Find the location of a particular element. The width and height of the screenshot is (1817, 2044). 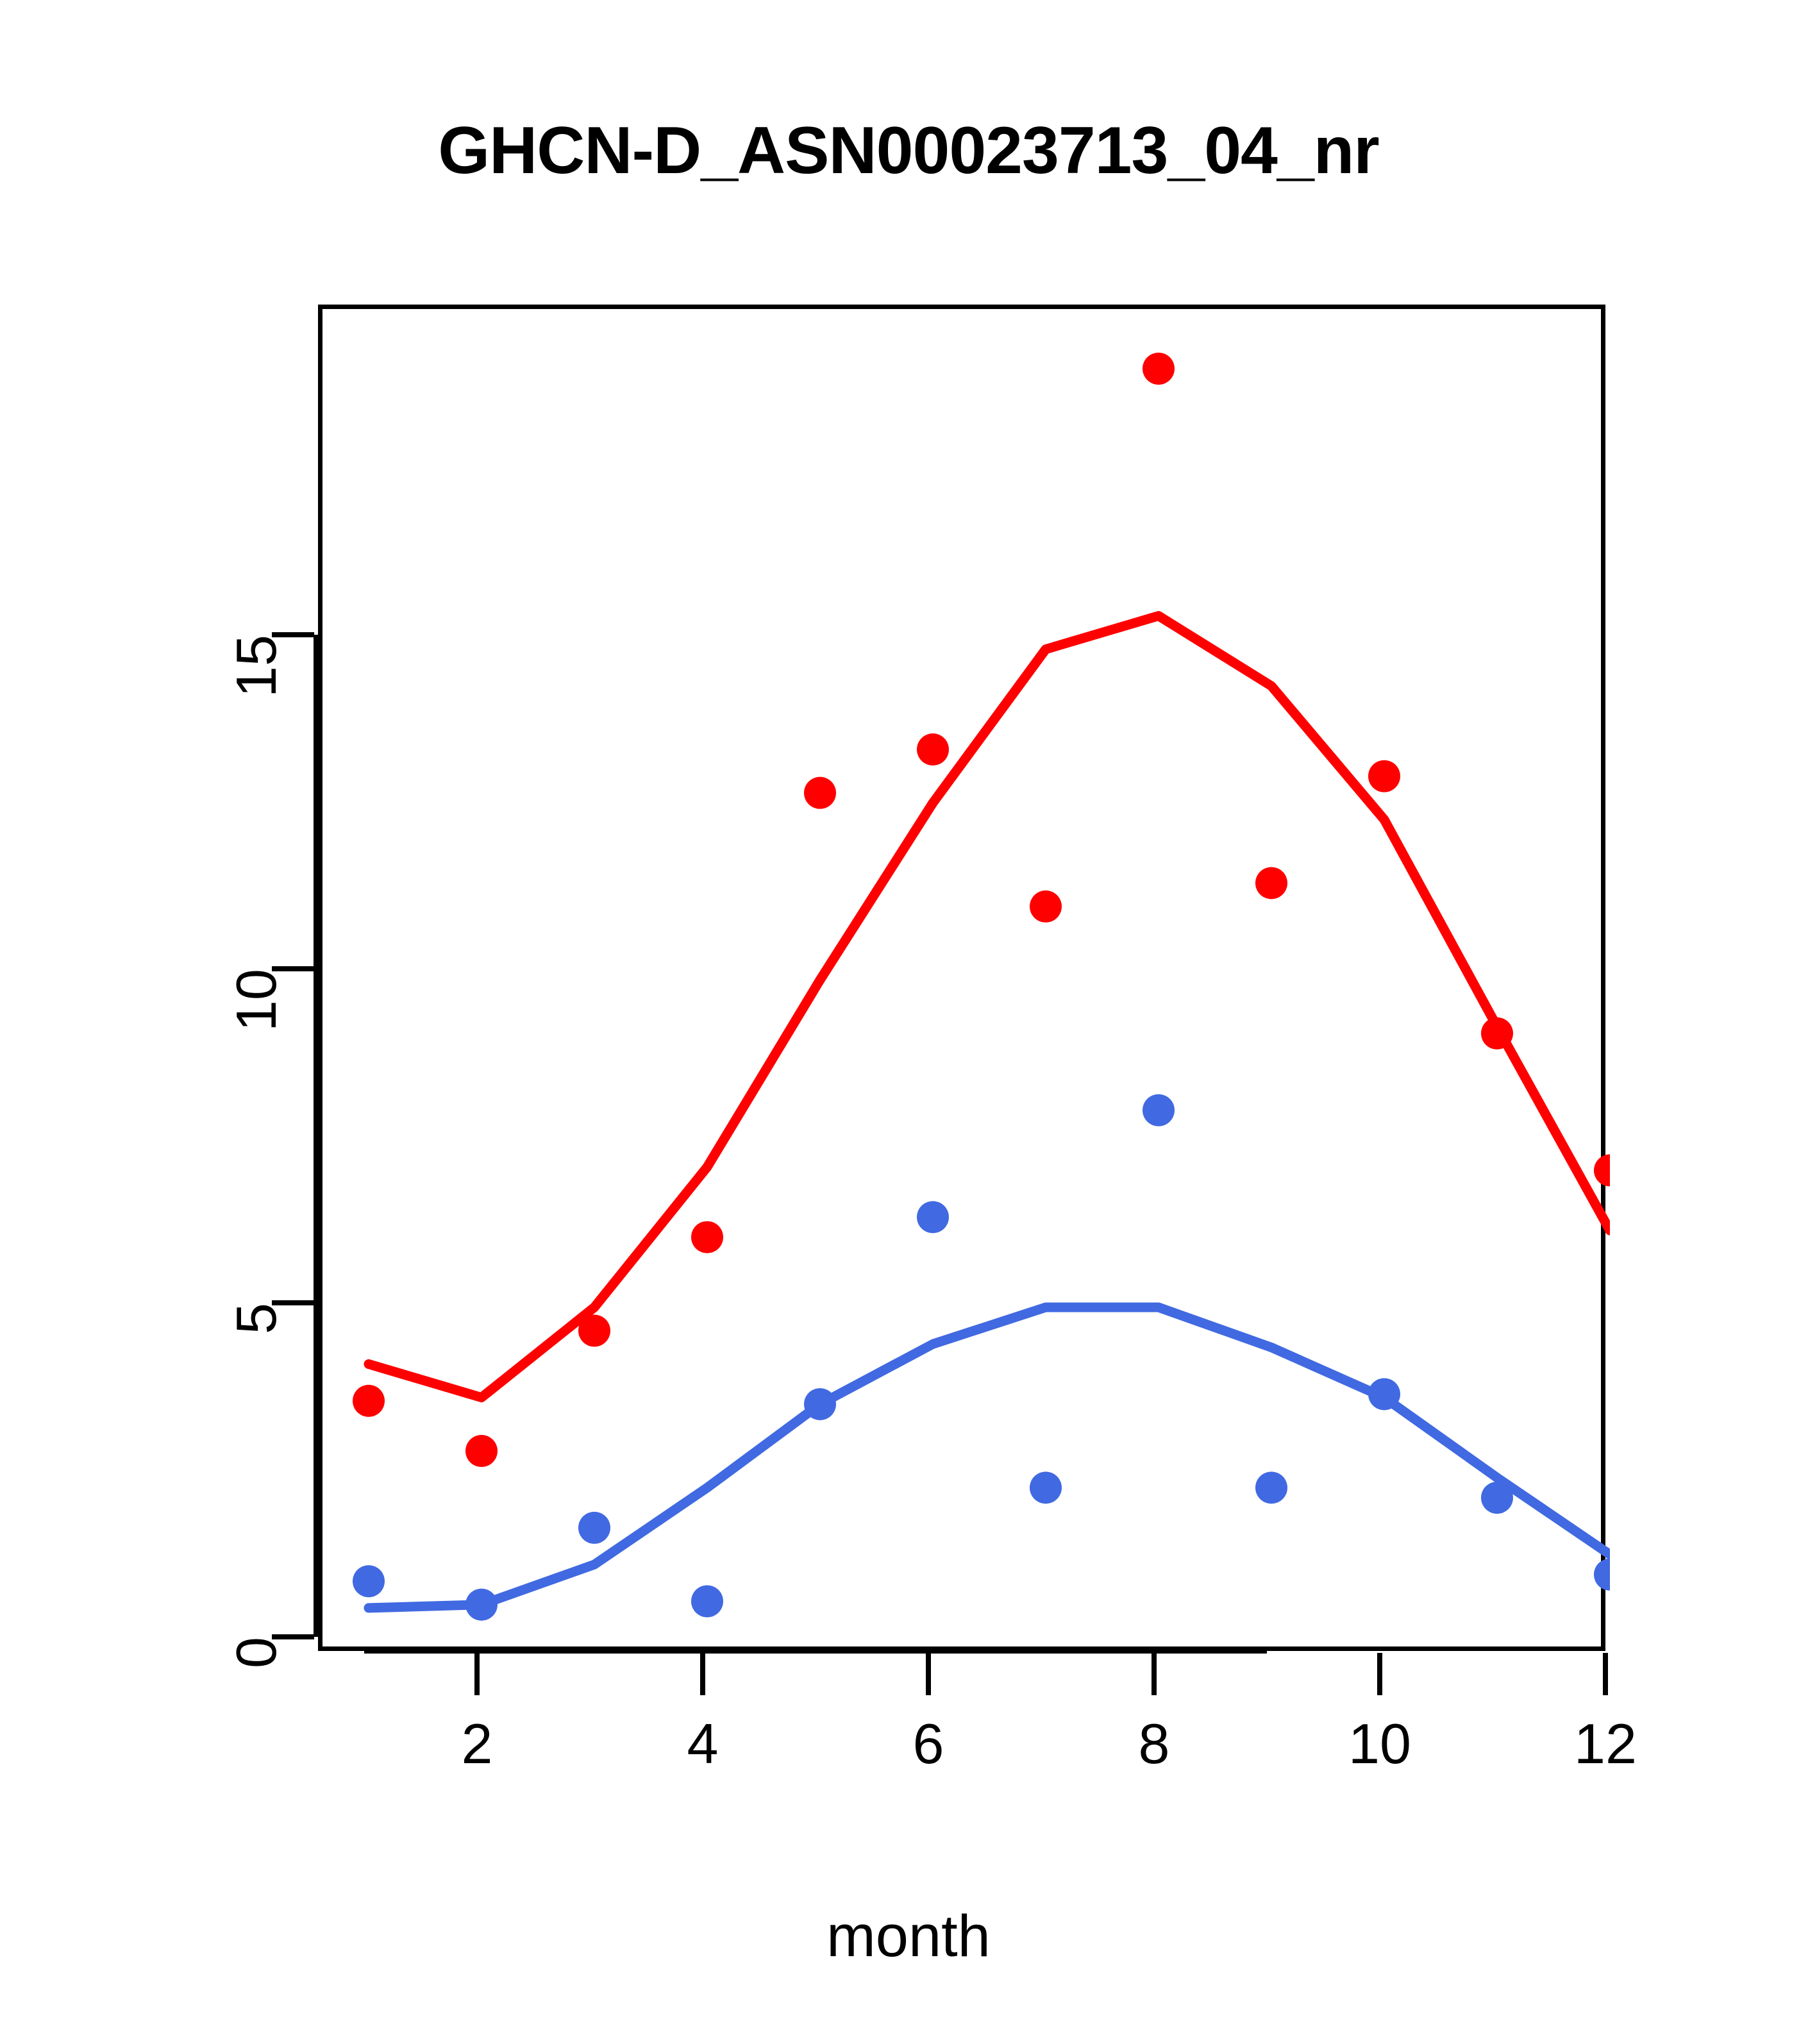

y-axis-tick-label: 0 is located at coordinates (256, 1653).